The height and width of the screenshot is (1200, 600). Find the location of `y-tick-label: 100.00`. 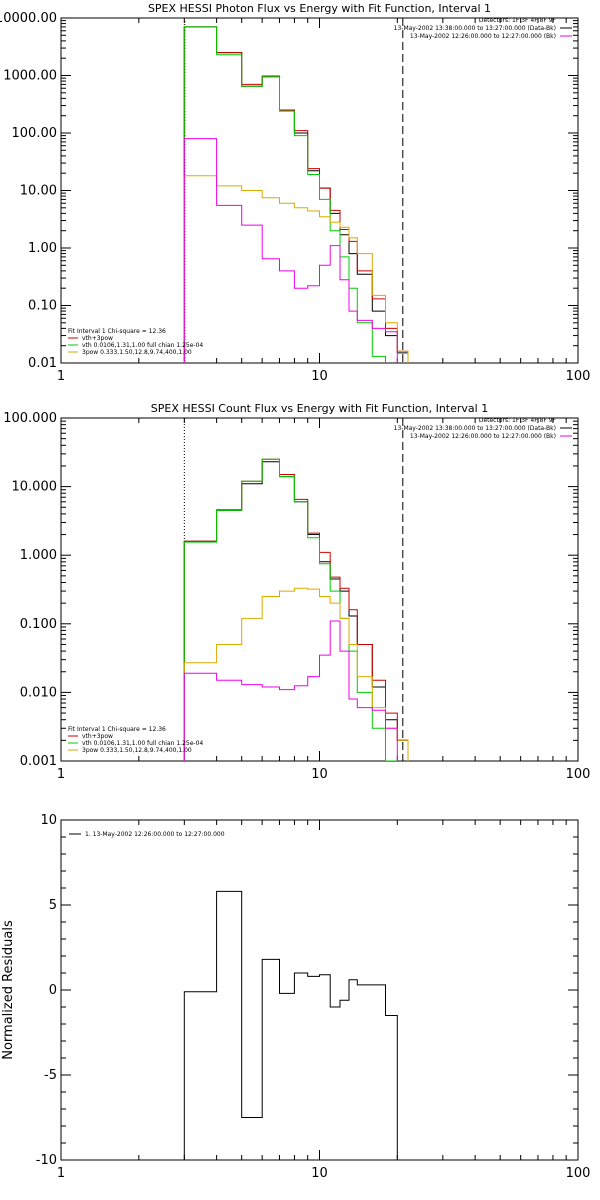

y-tick-label: 100.00 is located at coordinates (35, 133).